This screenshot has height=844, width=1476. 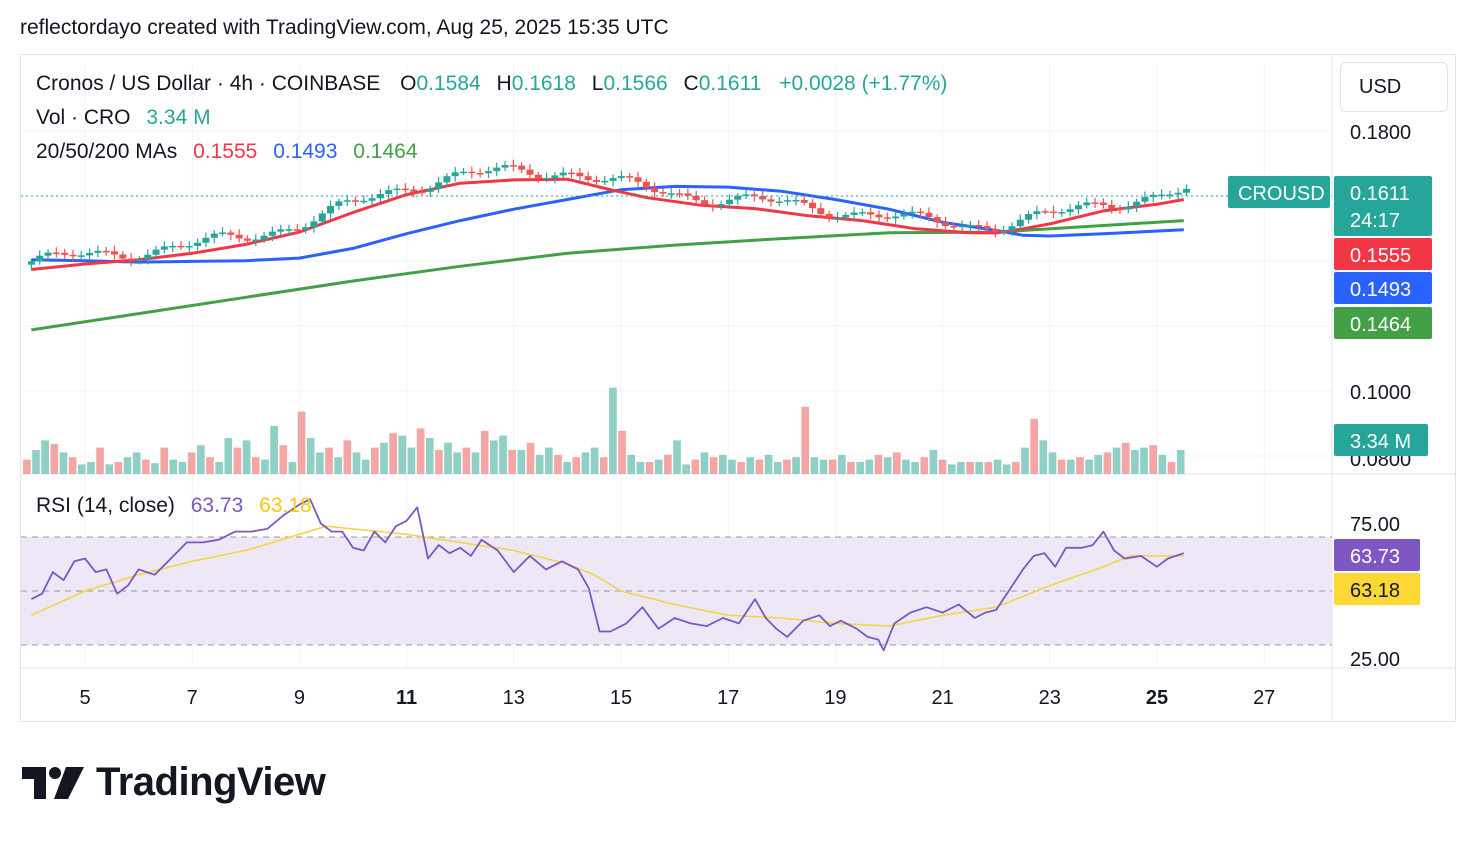 I want to click on price-axis-label: 0.1800, so click(x=1380, y=133).